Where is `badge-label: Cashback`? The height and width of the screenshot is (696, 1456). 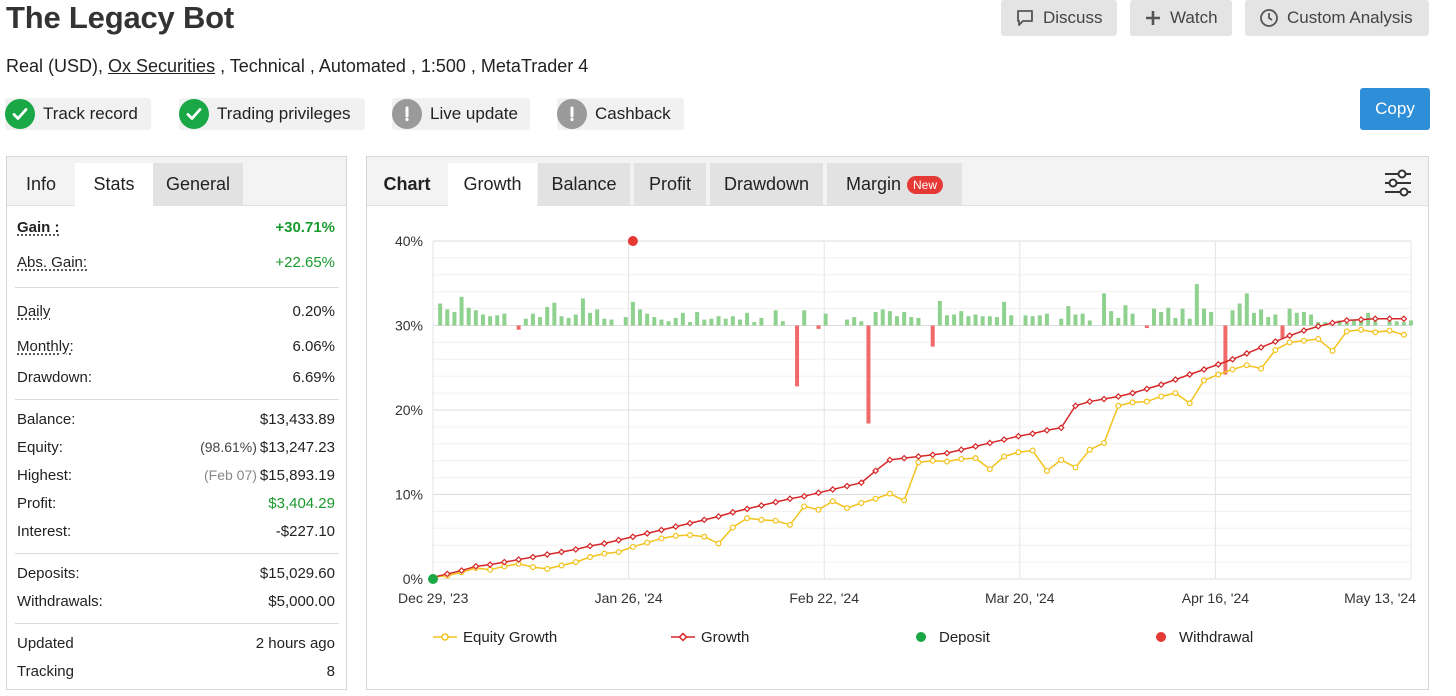
badge-label: Cashback is located at coordinates (633, 113).